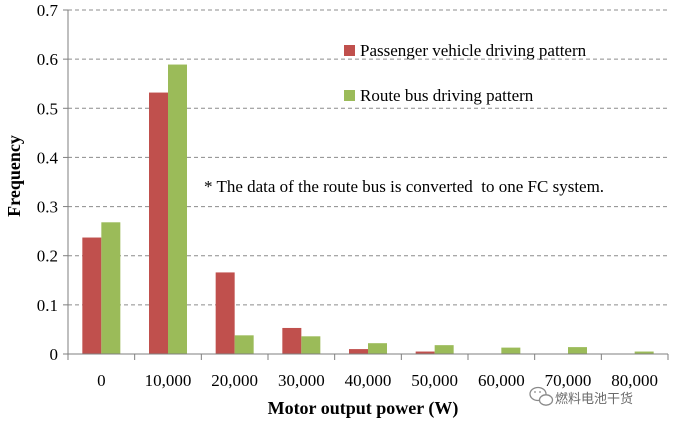 This screenshot has width=673, height=426. I want to click on x-tick-label: 30,000, so click(301, 380).